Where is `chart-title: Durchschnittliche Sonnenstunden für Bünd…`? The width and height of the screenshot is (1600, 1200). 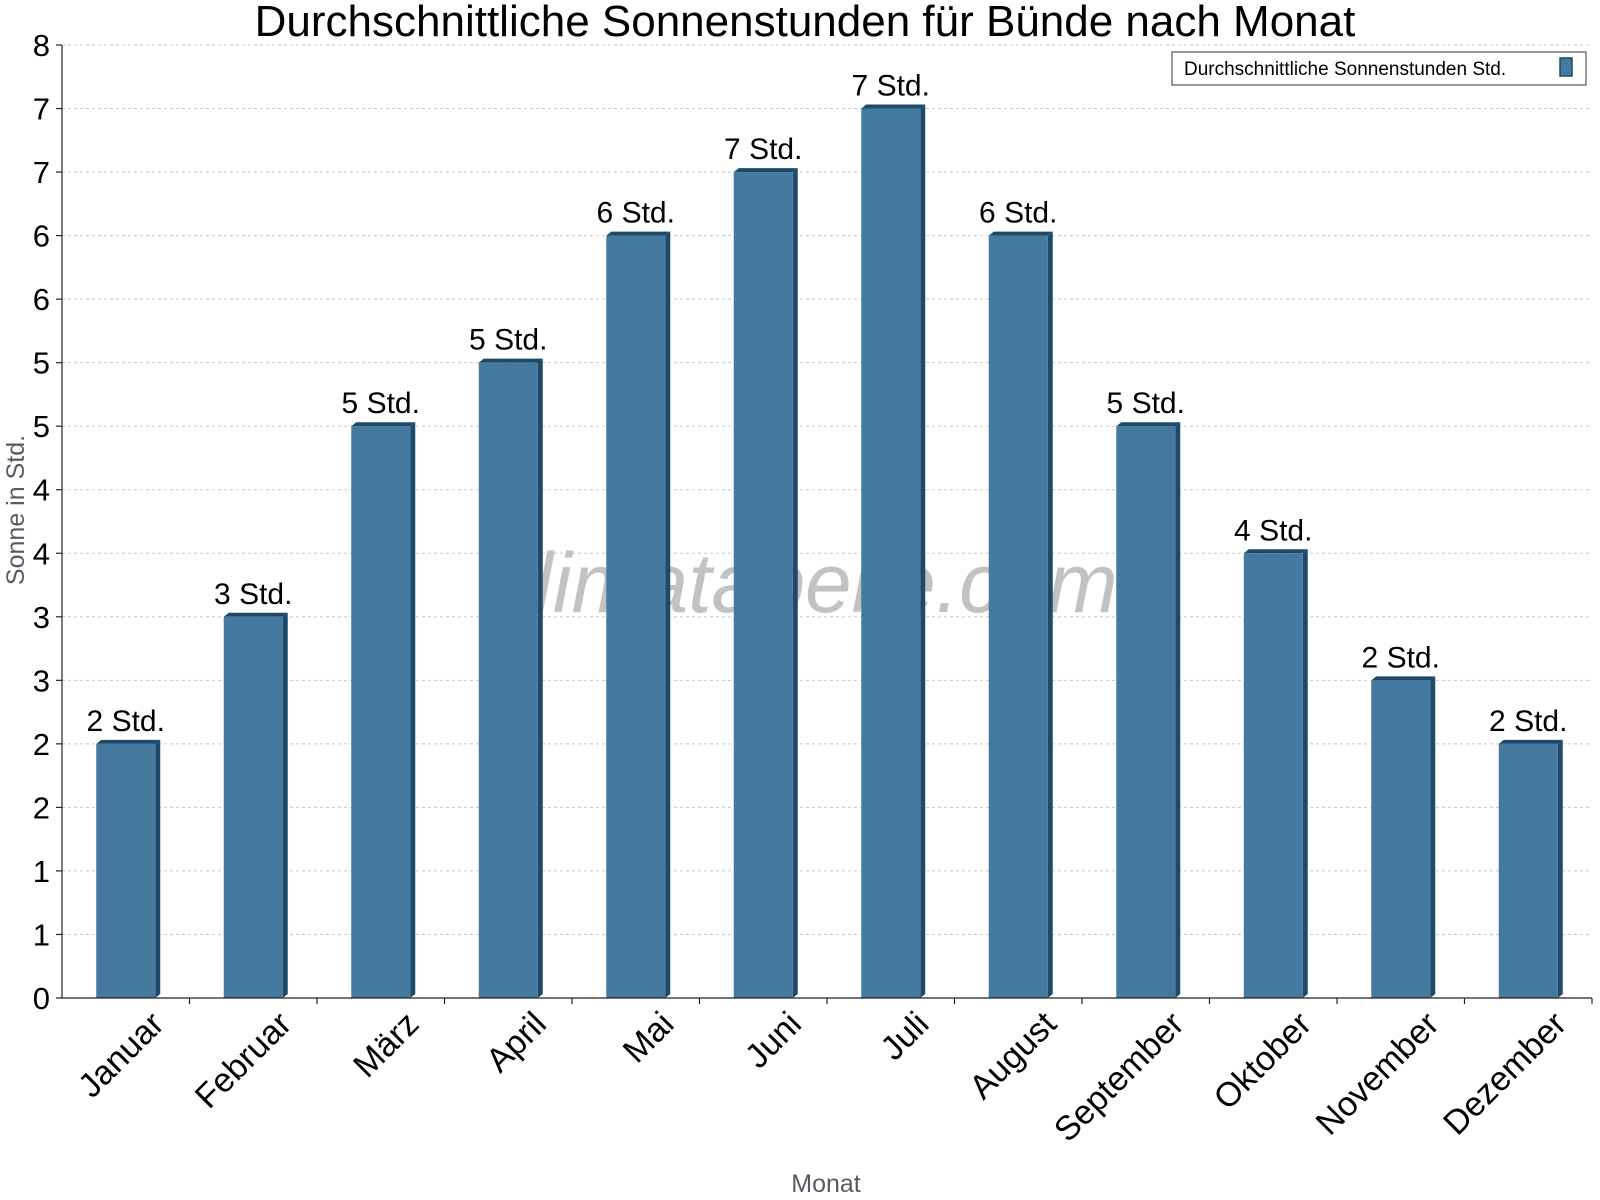
chart-title: Durchschnittliche Sonnenstunden für Bünd… is located at coordinates (805, 23).